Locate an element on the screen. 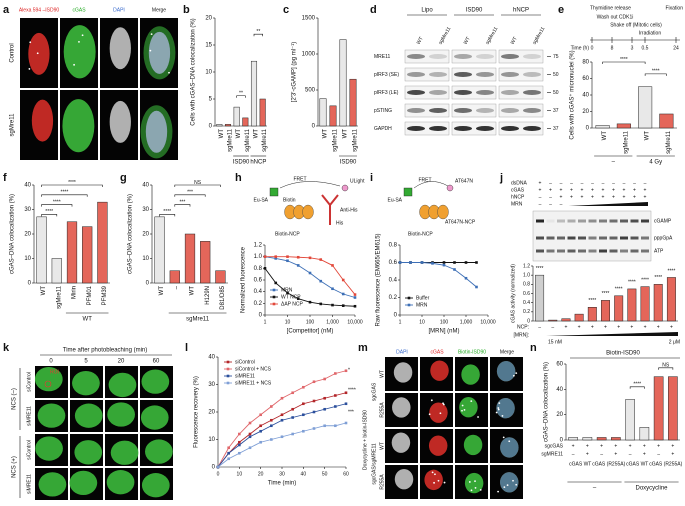 The image size is (685, 506). series-line is located at coordinates (310, 275).